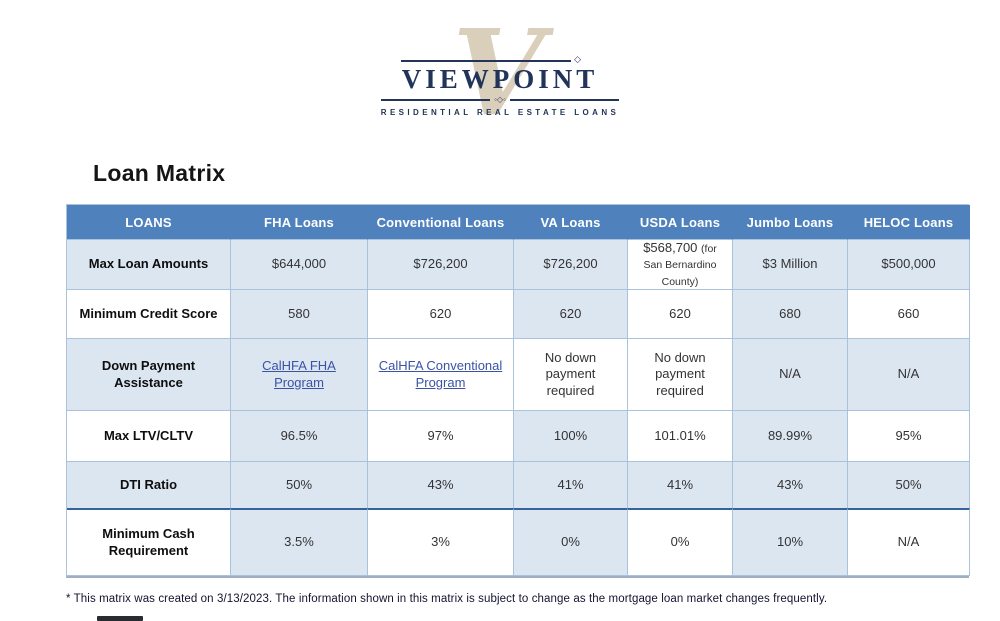  I want to click on table-cell: 660, so click(909, 314).